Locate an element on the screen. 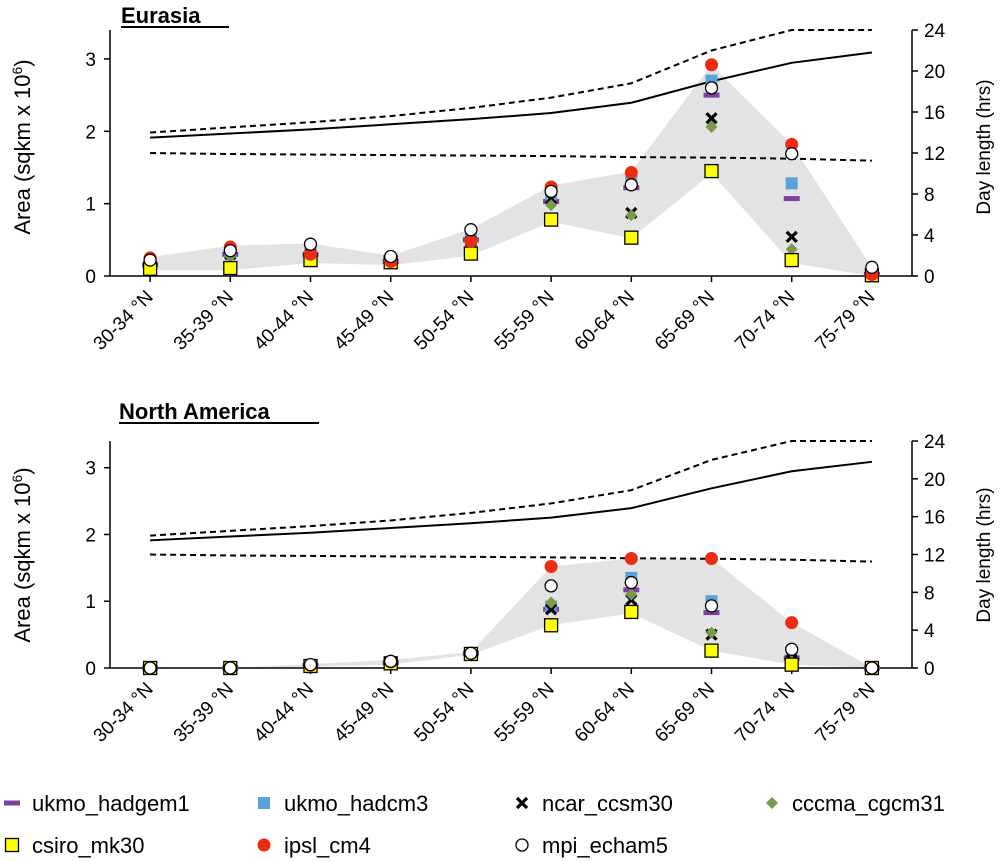 This screenshot has width=1000, height=862. legend-label-mpi_echam5: mpi_echam5 is located at coordinates (605, 845).